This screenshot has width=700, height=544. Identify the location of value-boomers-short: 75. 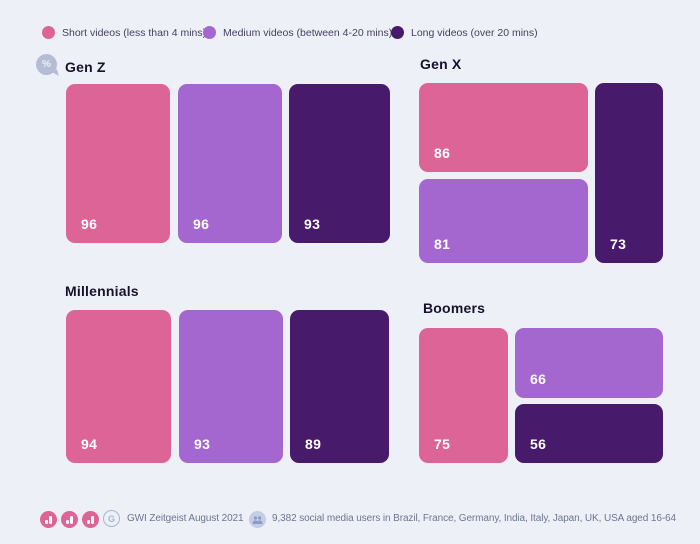
(442, 444).